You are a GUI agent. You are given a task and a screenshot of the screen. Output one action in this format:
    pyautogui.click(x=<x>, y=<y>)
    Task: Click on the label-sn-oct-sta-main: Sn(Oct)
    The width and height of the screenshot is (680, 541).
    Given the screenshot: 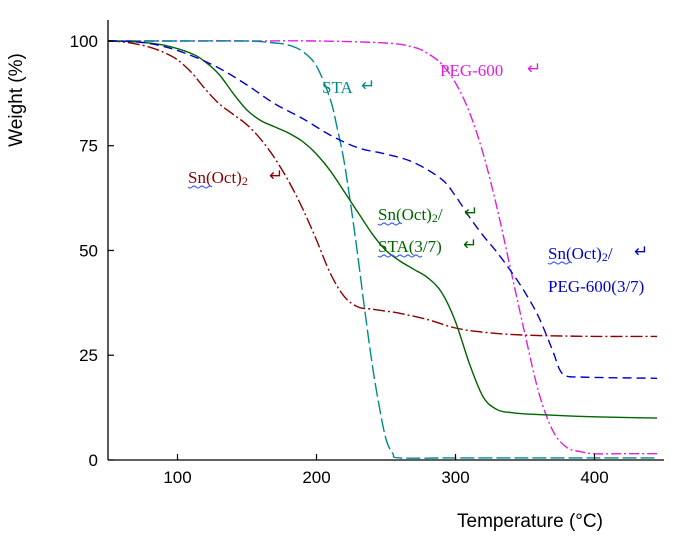 What is the action you would take?
    pyautogui.click(x=405, y=214)
    